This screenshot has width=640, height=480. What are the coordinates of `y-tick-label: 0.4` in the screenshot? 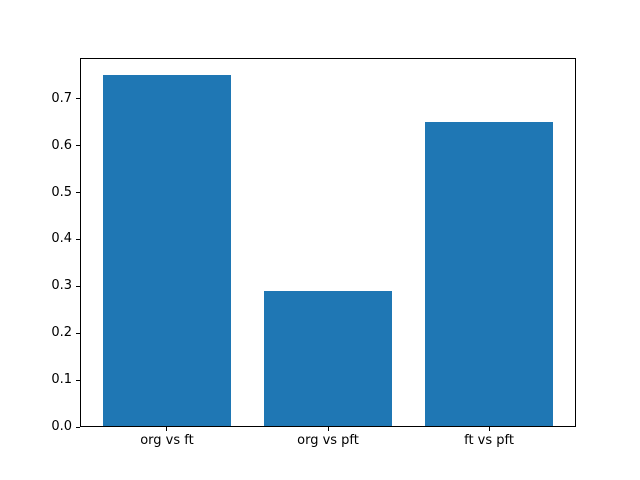 It's located at (61, 239).